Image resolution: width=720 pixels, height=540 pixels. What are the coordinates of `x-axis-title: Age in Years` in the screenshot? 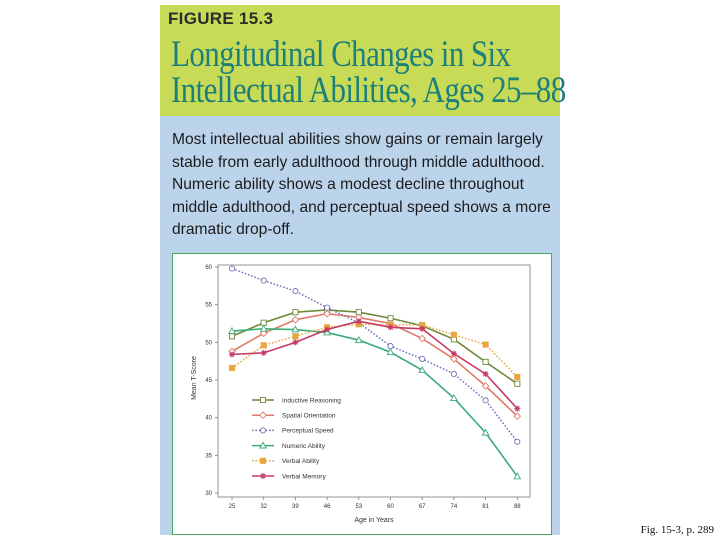 It's located at (374, 520).